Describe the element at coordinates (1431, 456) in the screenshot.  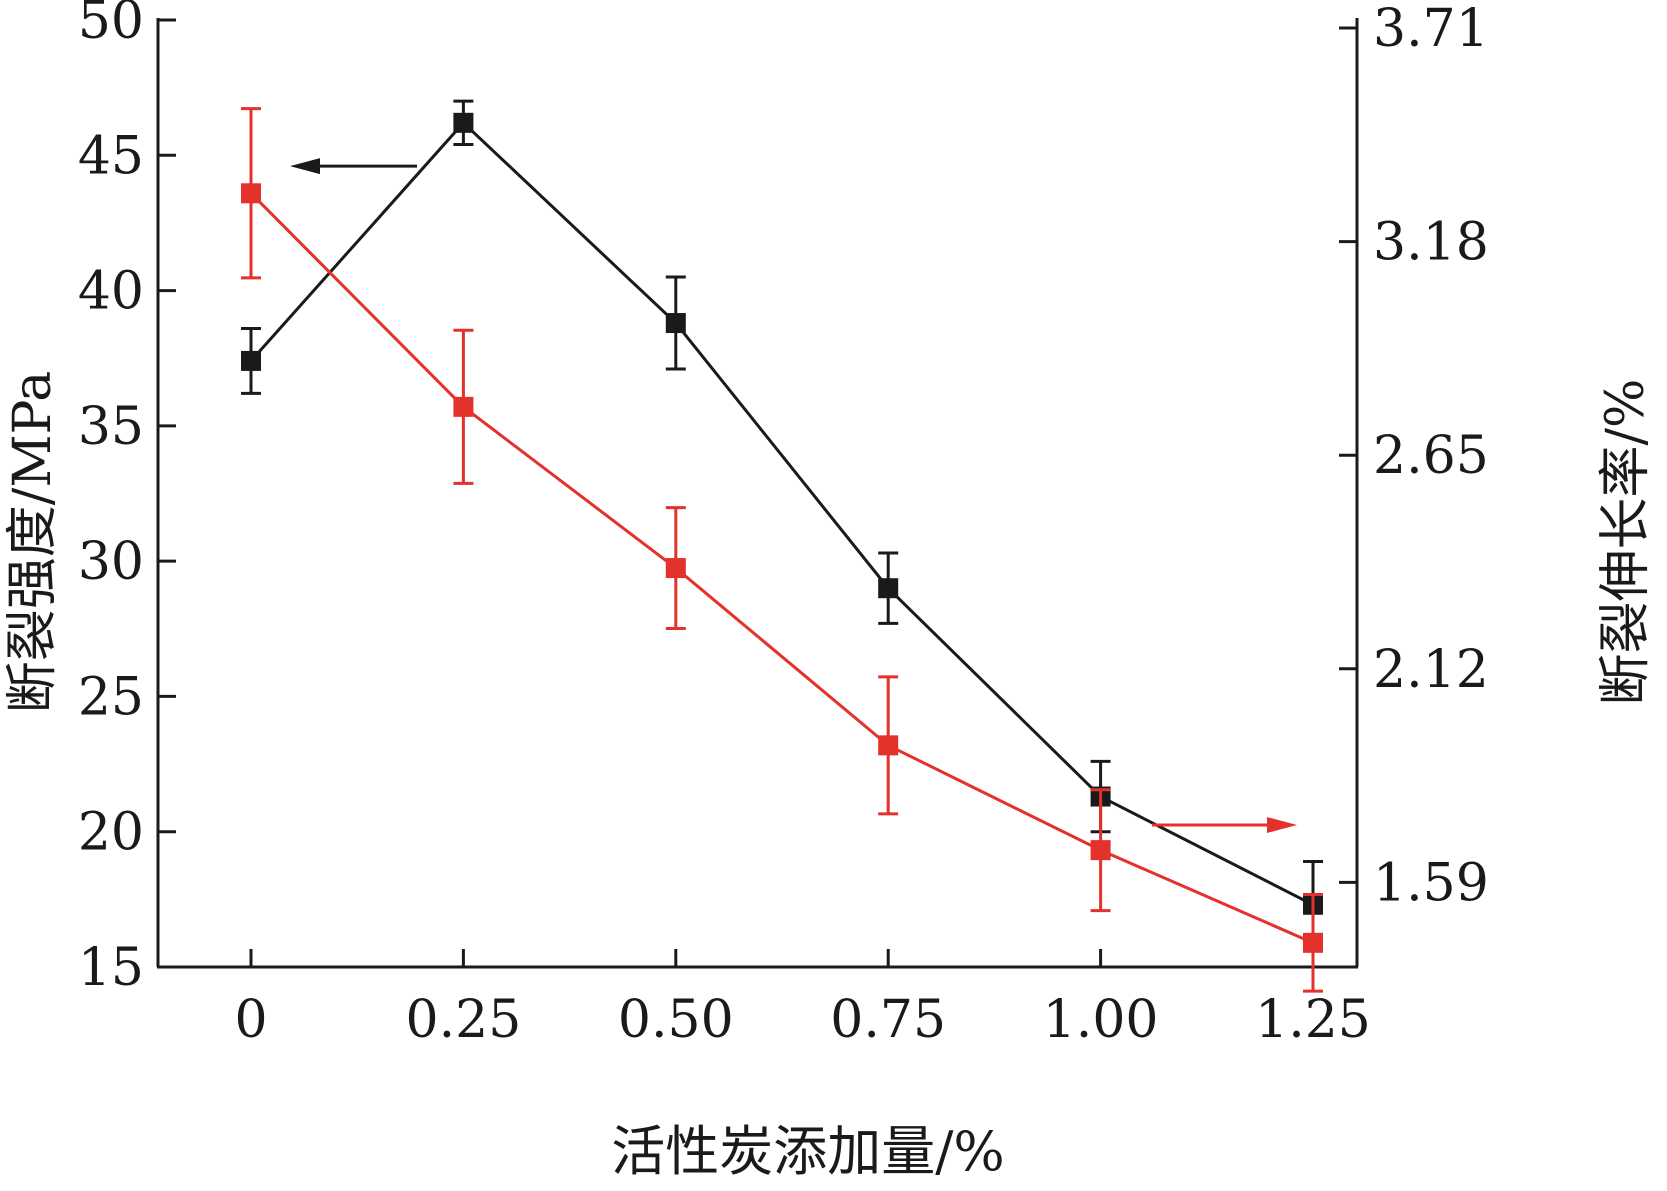
I see `y-right-tick-label: 2.65` at that location.